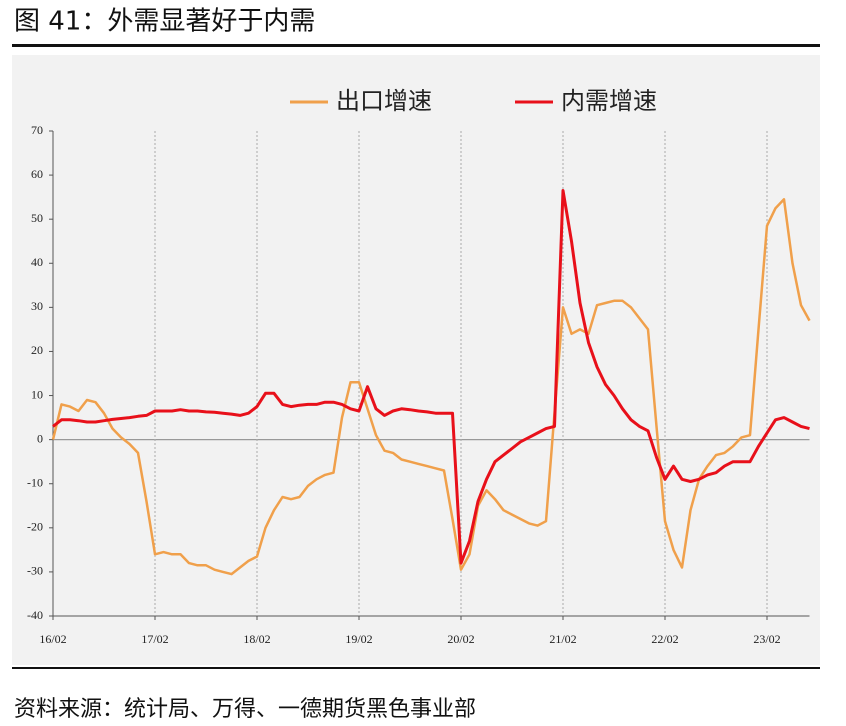  I want to click on x-tick-label: 21/02, so click(562, 639).